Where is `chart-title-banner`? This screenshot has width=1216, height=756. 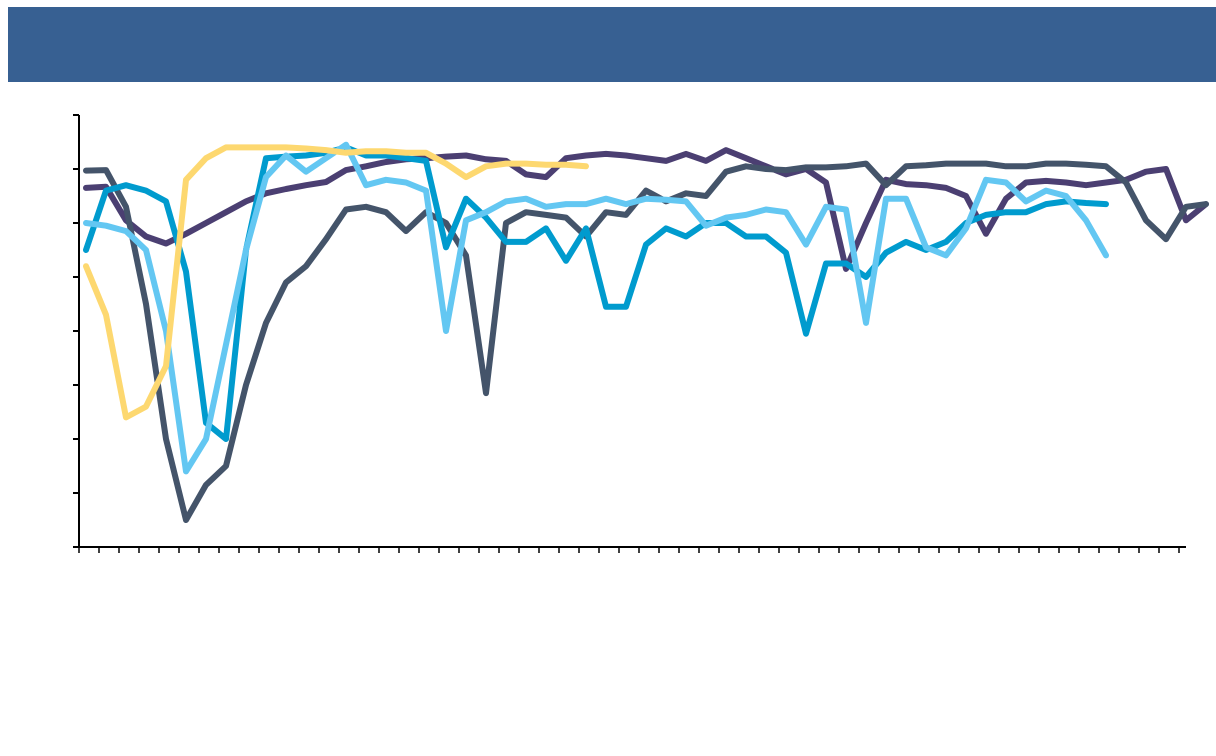
chart-title-banner is located at coordinates (612, 44).